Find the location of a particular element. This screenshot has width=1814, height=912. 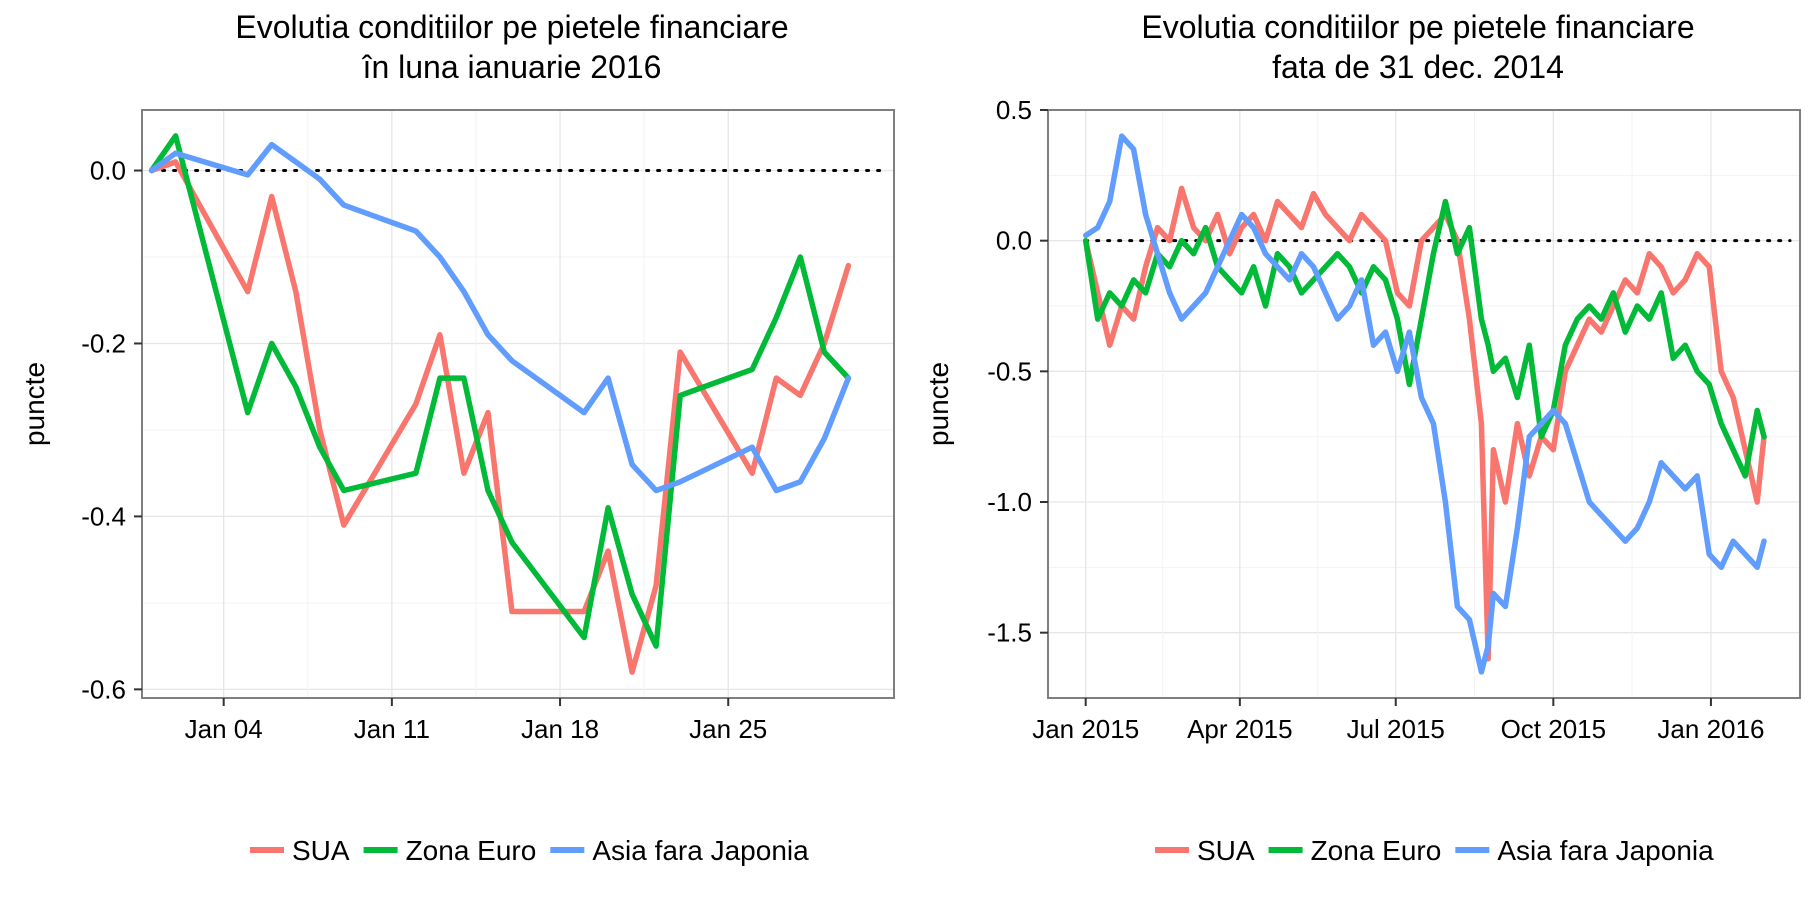

x-tick-label: Jan 04 is located at coordinates (224, 729).